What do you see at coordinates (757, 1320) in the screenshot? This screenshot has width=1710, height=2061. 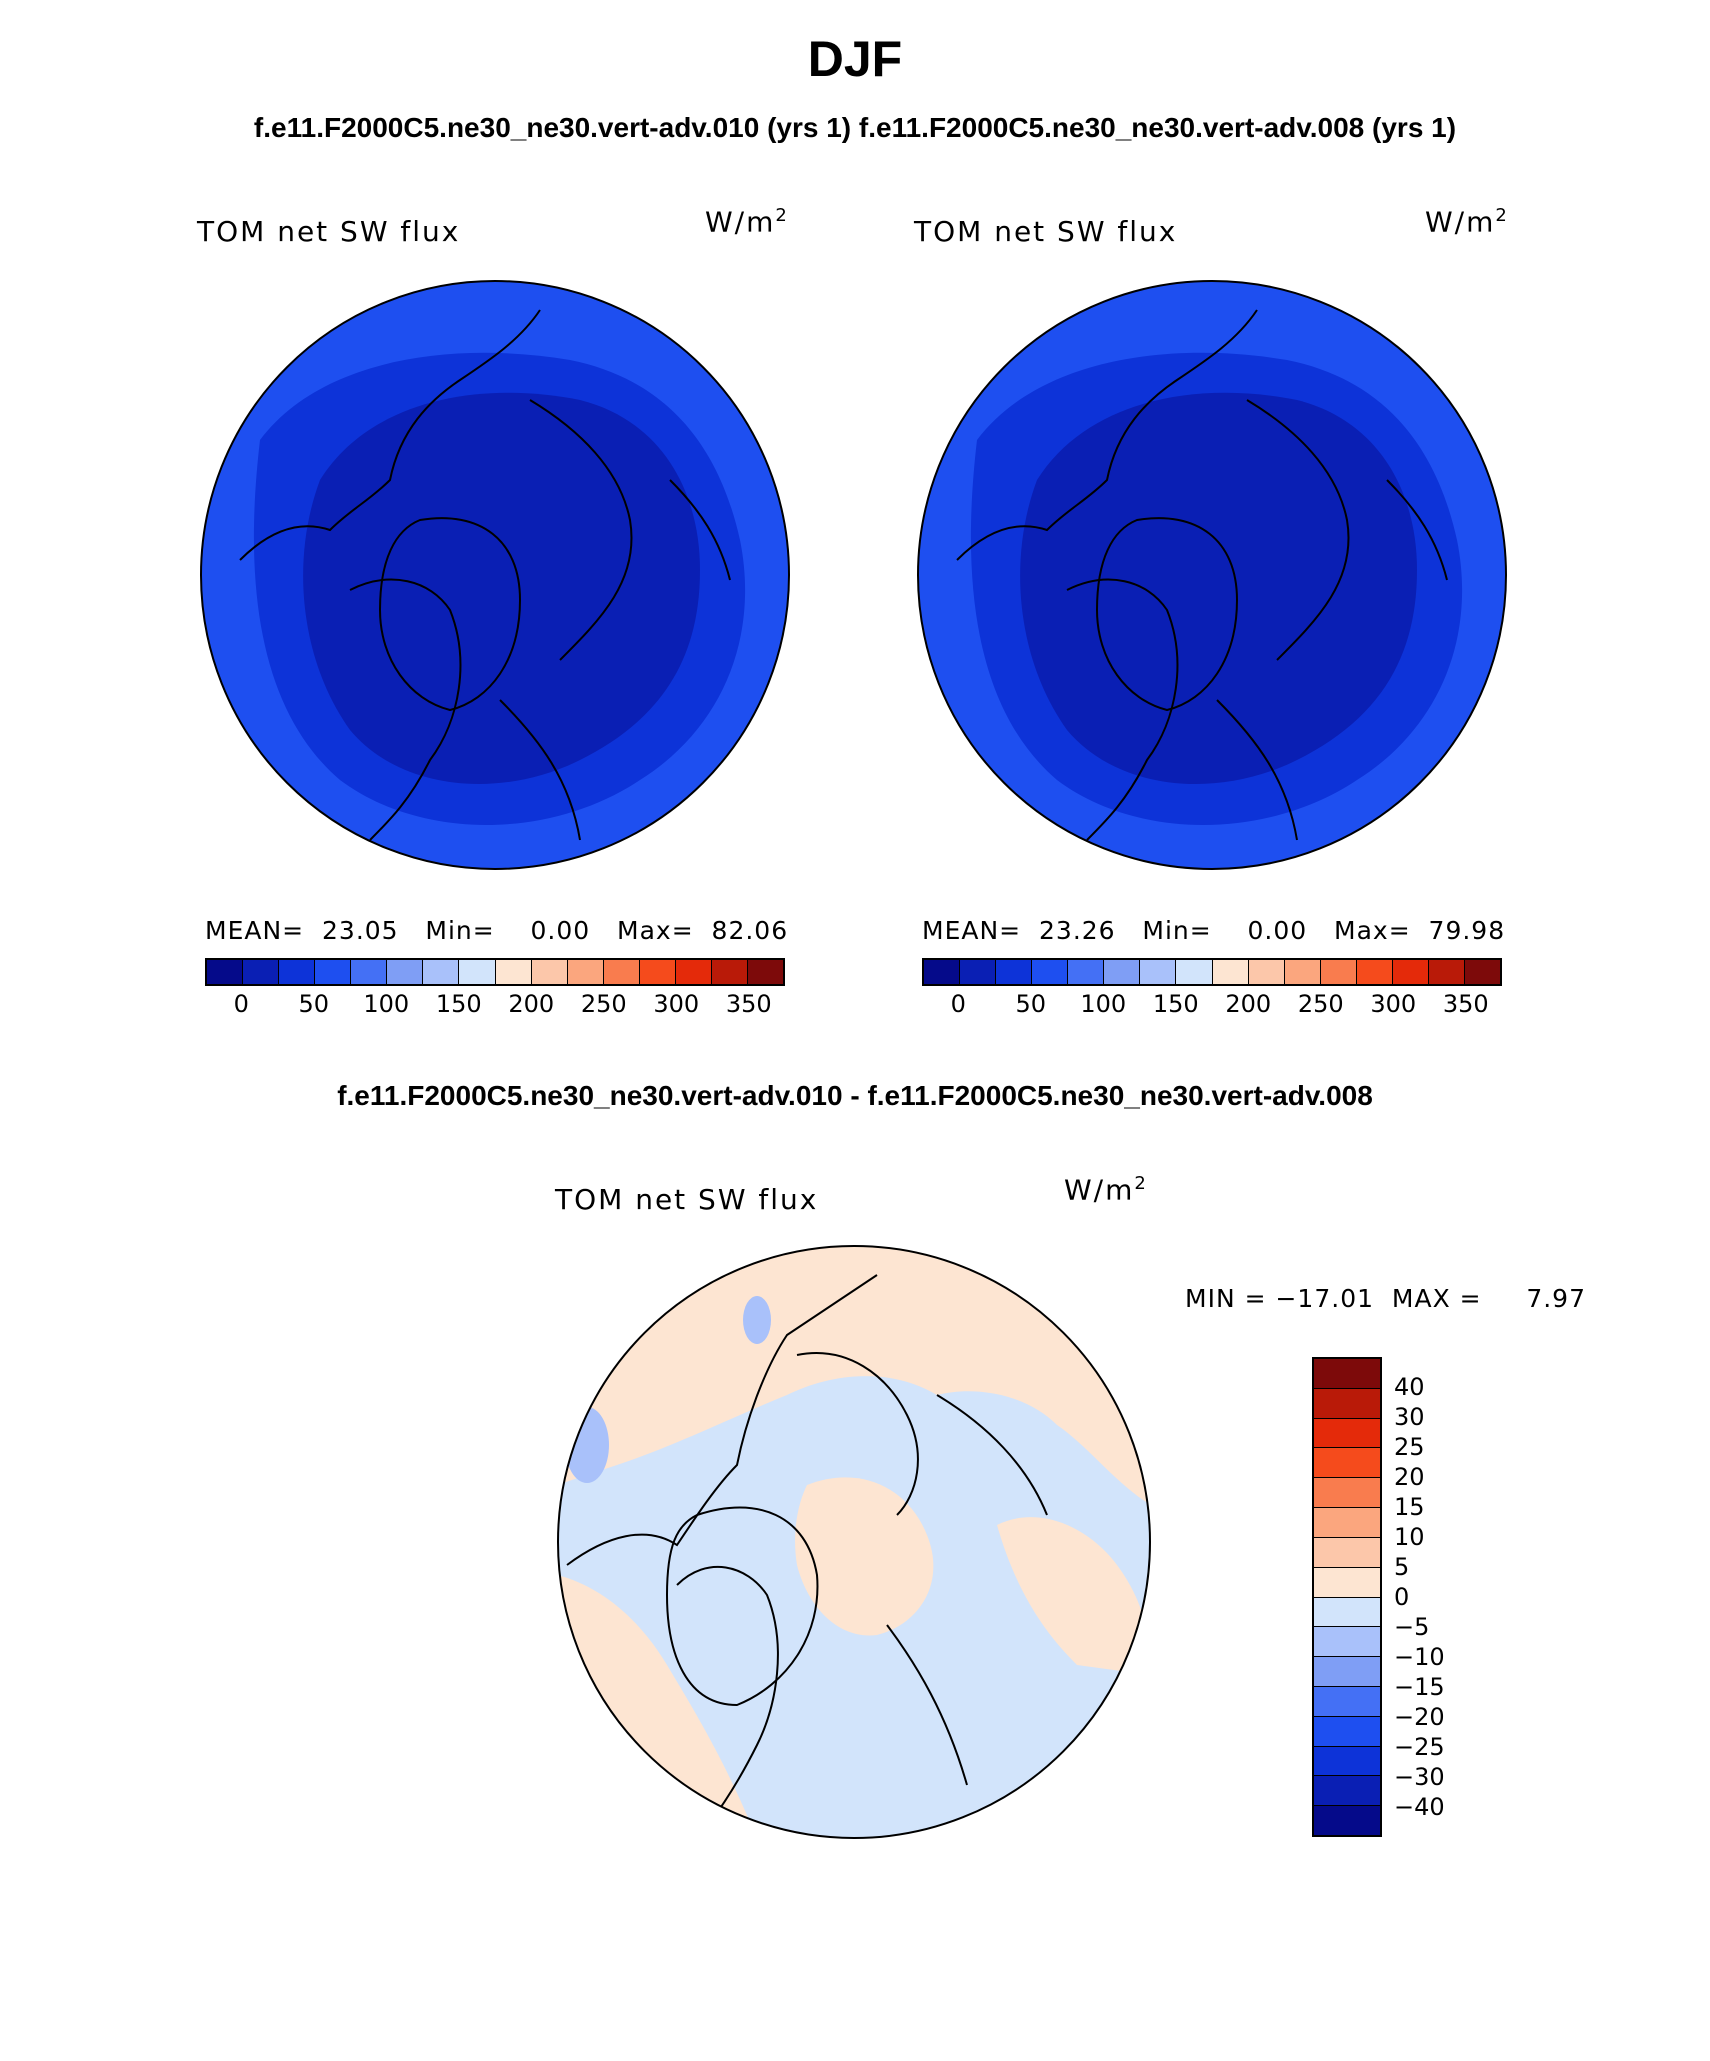 I see `diff-field-neg2` at bounding box center [757, 1320].